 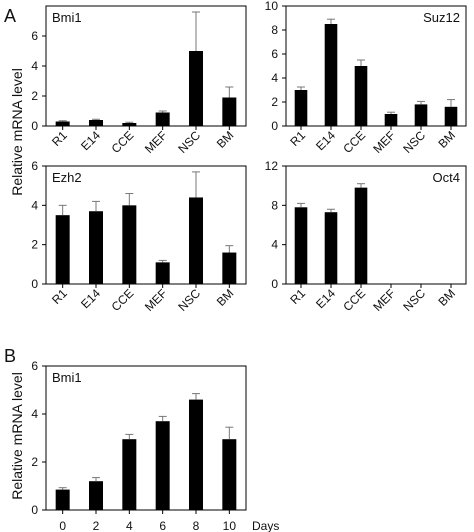 What do you see at coordinates (272, 6) in the screenshot?
I see `y-tick-label: 10` at bounding box center [272, 6].